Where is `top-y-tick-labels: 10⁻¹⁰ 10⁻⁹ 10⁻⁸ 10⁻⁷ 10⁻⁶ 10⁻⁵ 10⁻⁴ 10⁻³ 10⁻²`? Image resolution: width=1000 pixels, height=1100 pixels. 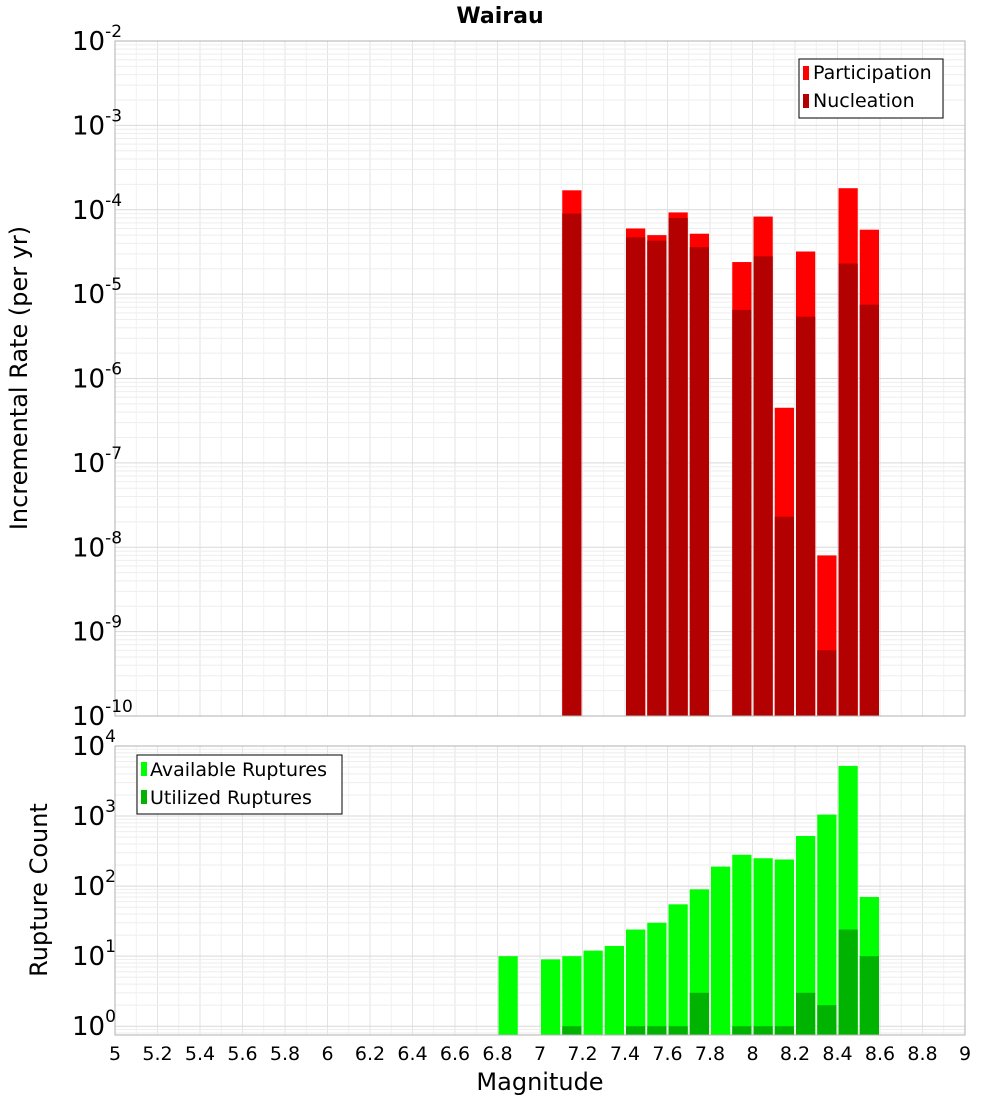
top-y-tick-labels: 10⁻¹⁰ 10⁻⁹ 10⁻⁸ 10⁻⁷ 10⁻⁶ 10⁻⁵ 10⁻⁴ 10⁻³ 10⁻² is located at coordinates (102, 377).